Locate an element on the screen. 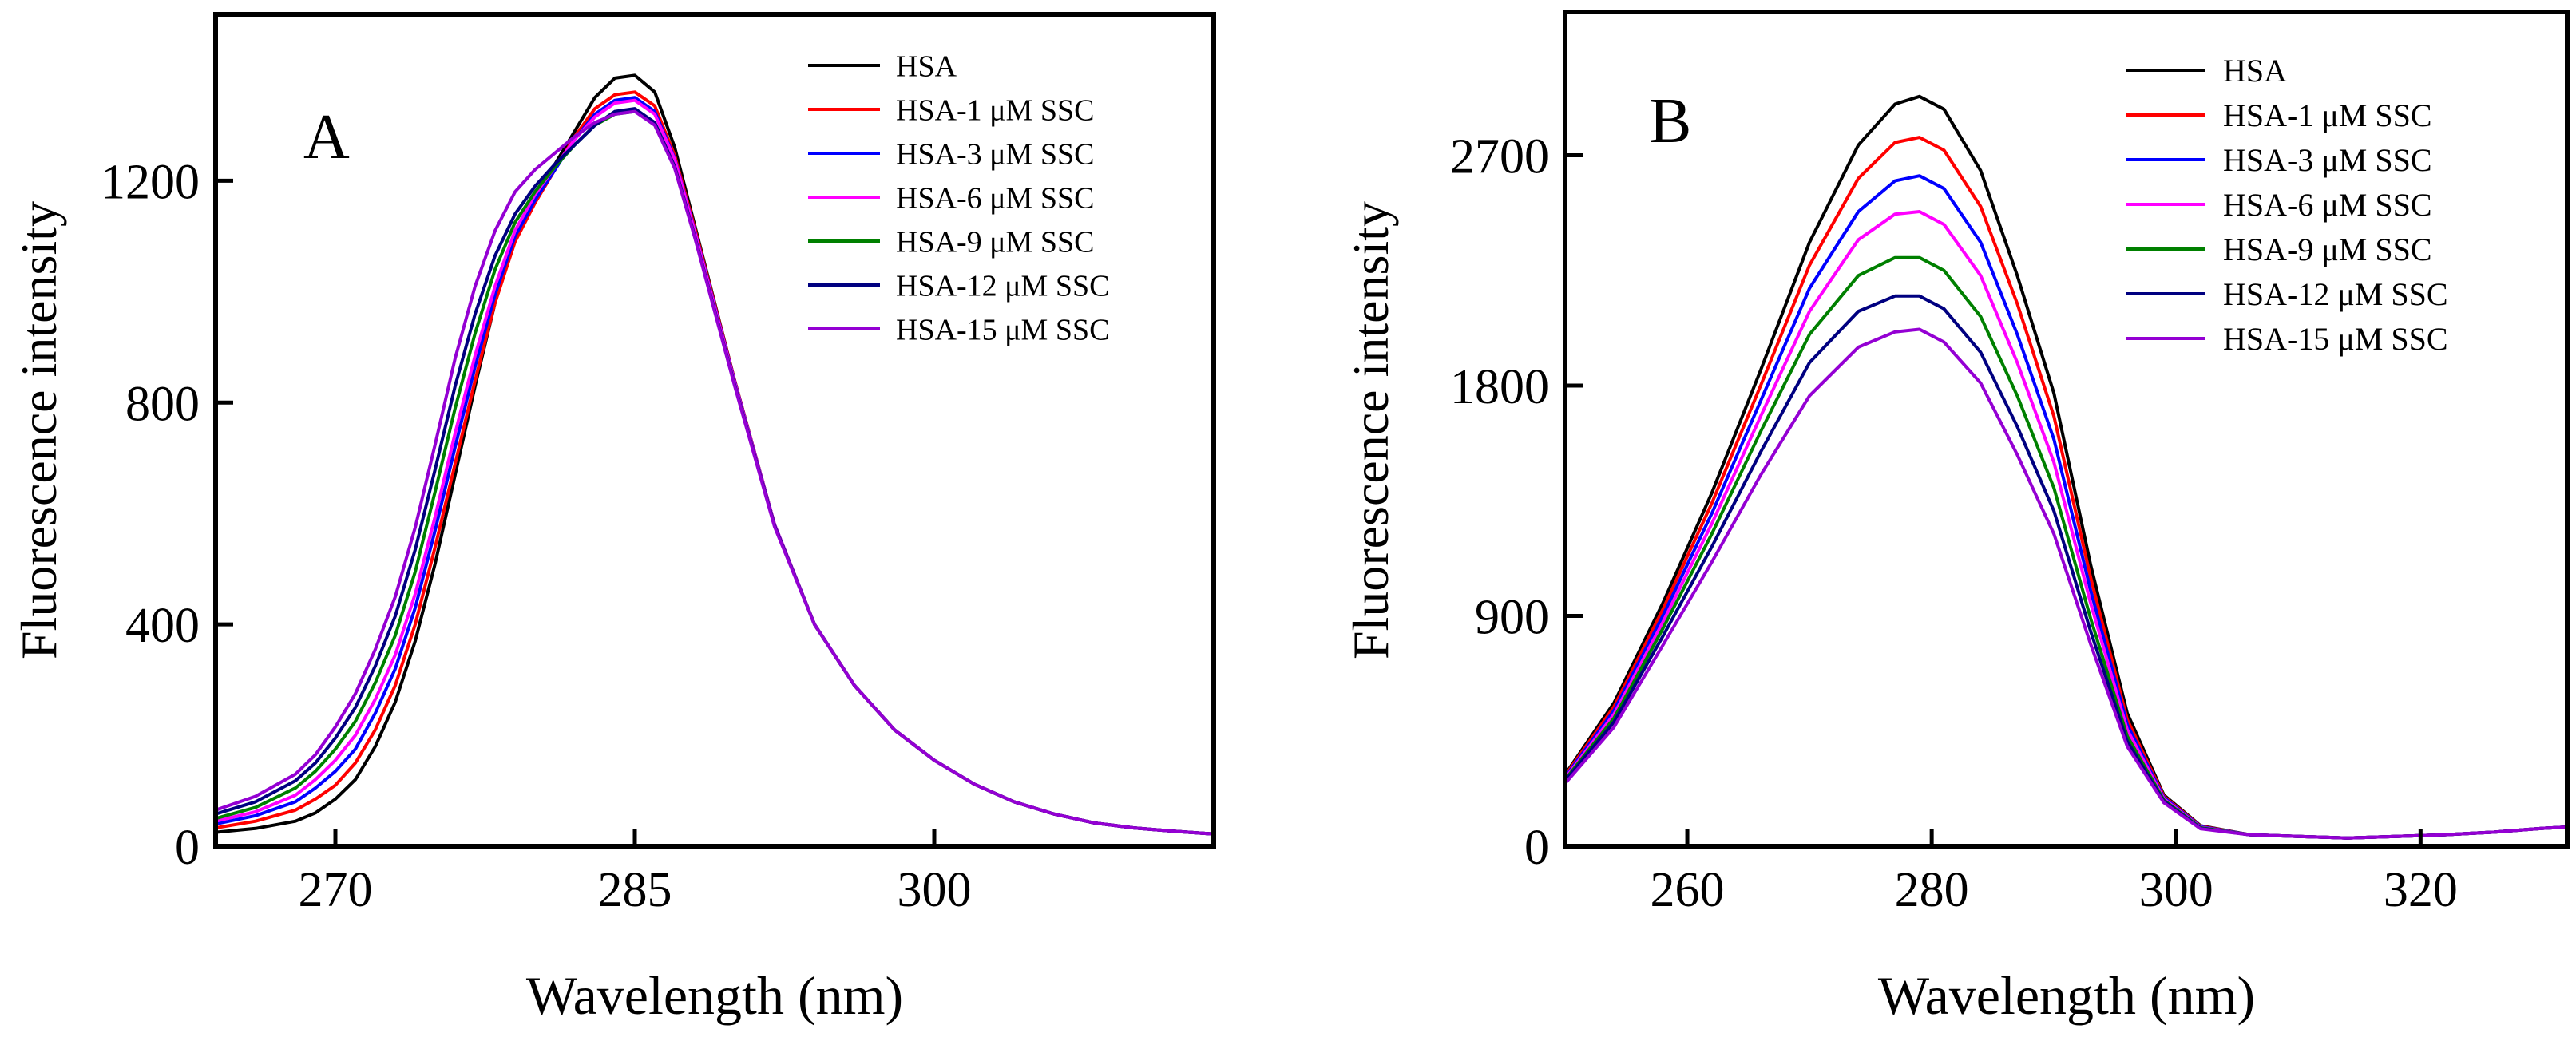 This screenshot has height=1037, width=2576. panel-a-xtick-label-2: 300 is located at coordinates (935, 890).